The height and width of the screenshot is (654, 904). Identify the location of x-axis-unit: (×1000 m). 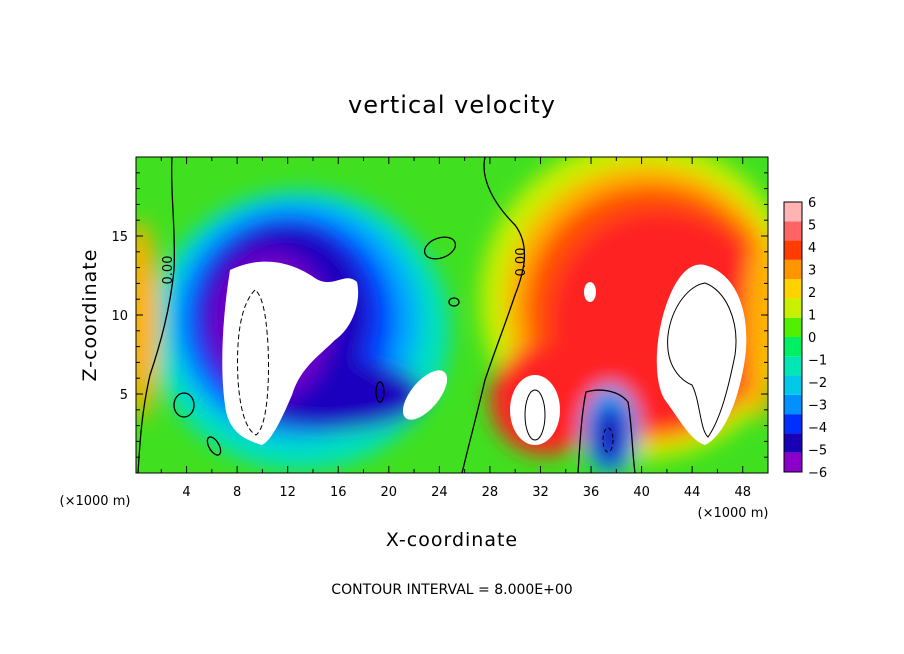
(733, 513).